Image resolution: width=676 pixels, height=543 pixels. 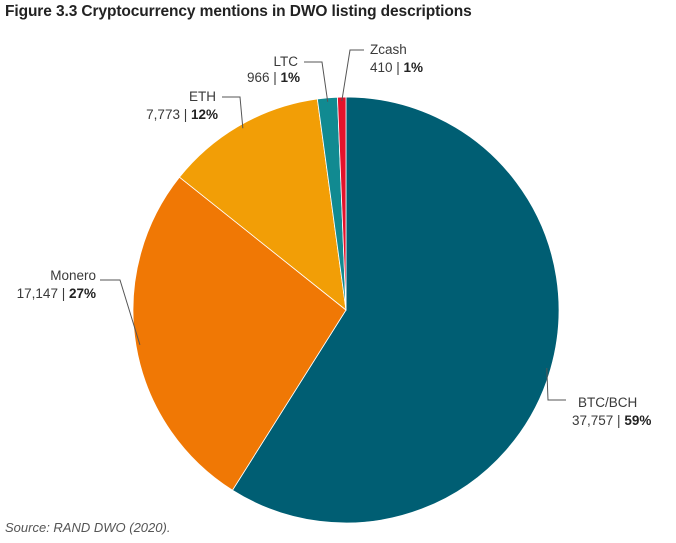 What do you see at coordinates (262, 204) in the screenshot?
I see `pie-slice-eth` at bounding box center [262, 204].